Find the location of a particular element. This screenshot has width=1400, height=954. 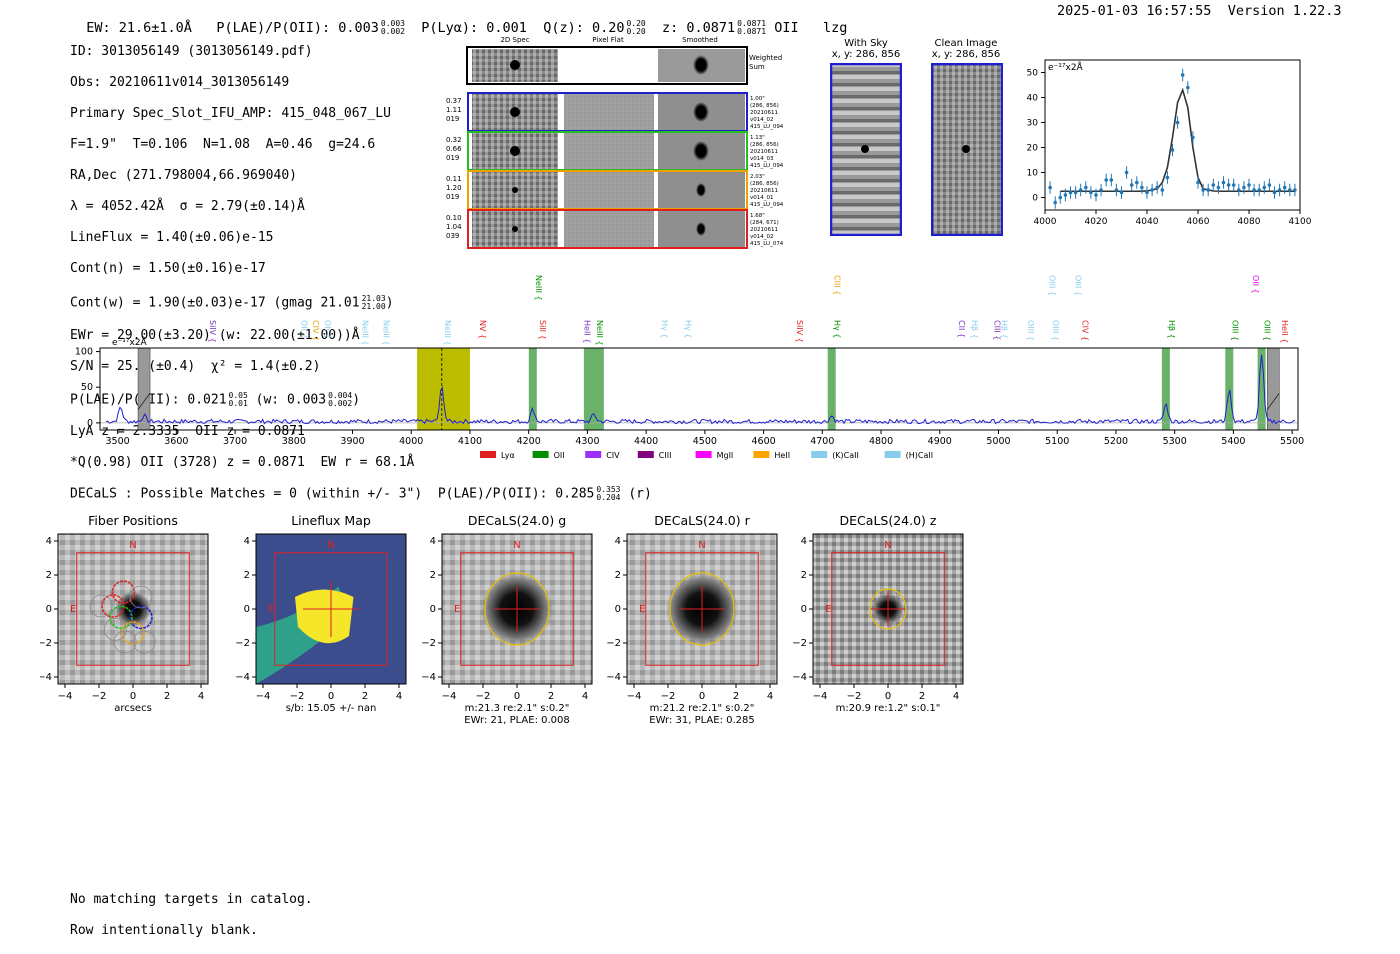

zoom-ytick-label: 50 is located at coordinates (1033, 74).